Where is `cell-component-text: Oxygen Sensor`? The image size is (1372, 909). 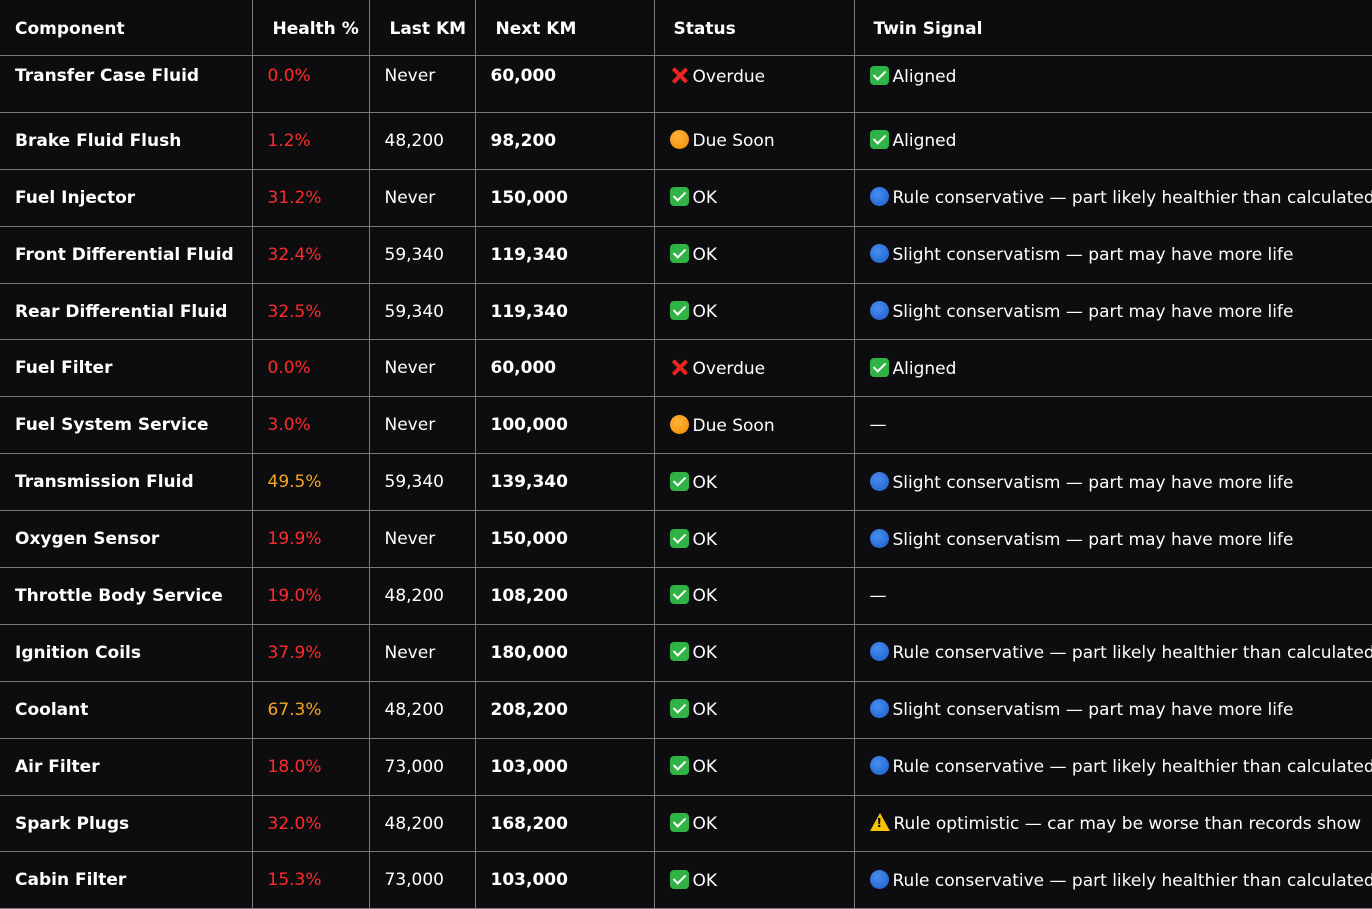
cell-component-text: Oxygen Sensor is located at coordinates (87, 539).